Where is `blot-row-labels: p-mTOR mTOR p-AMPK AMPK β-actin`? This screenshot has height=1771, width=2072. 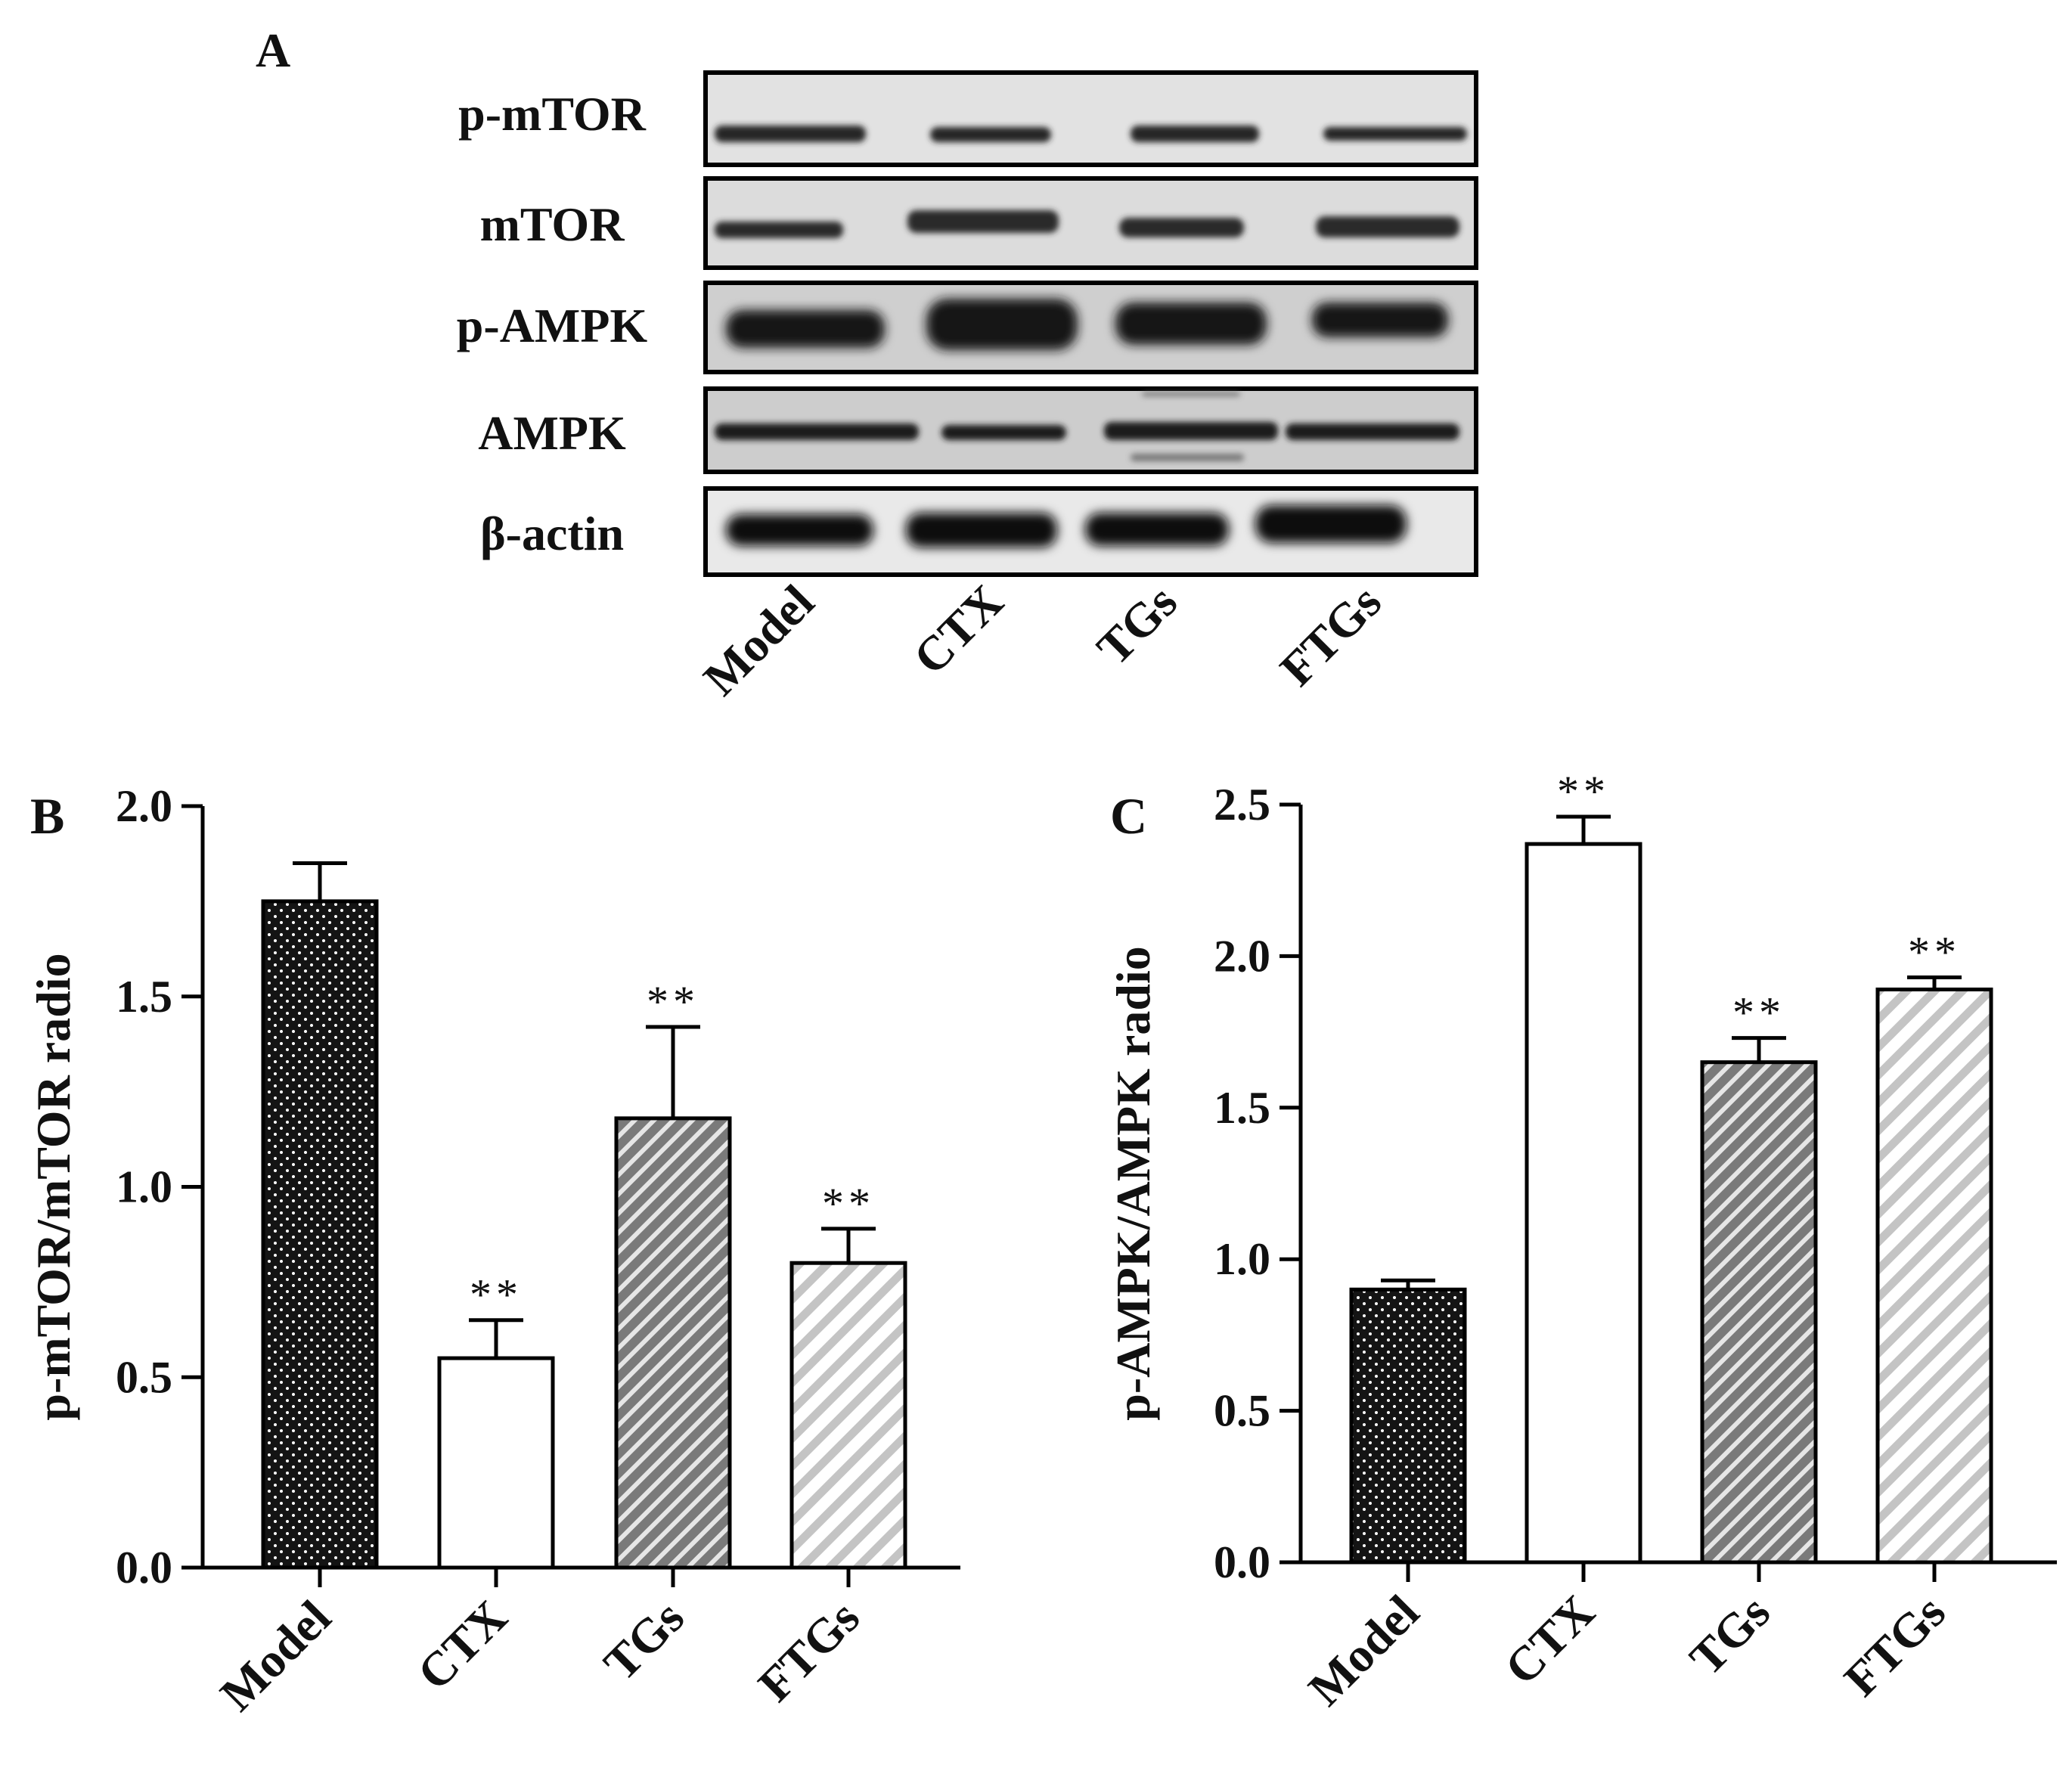
blot-row-labels: p-mTOR mTOR p-AMPK AMPK β-actin is located at coordinates (552, 323).